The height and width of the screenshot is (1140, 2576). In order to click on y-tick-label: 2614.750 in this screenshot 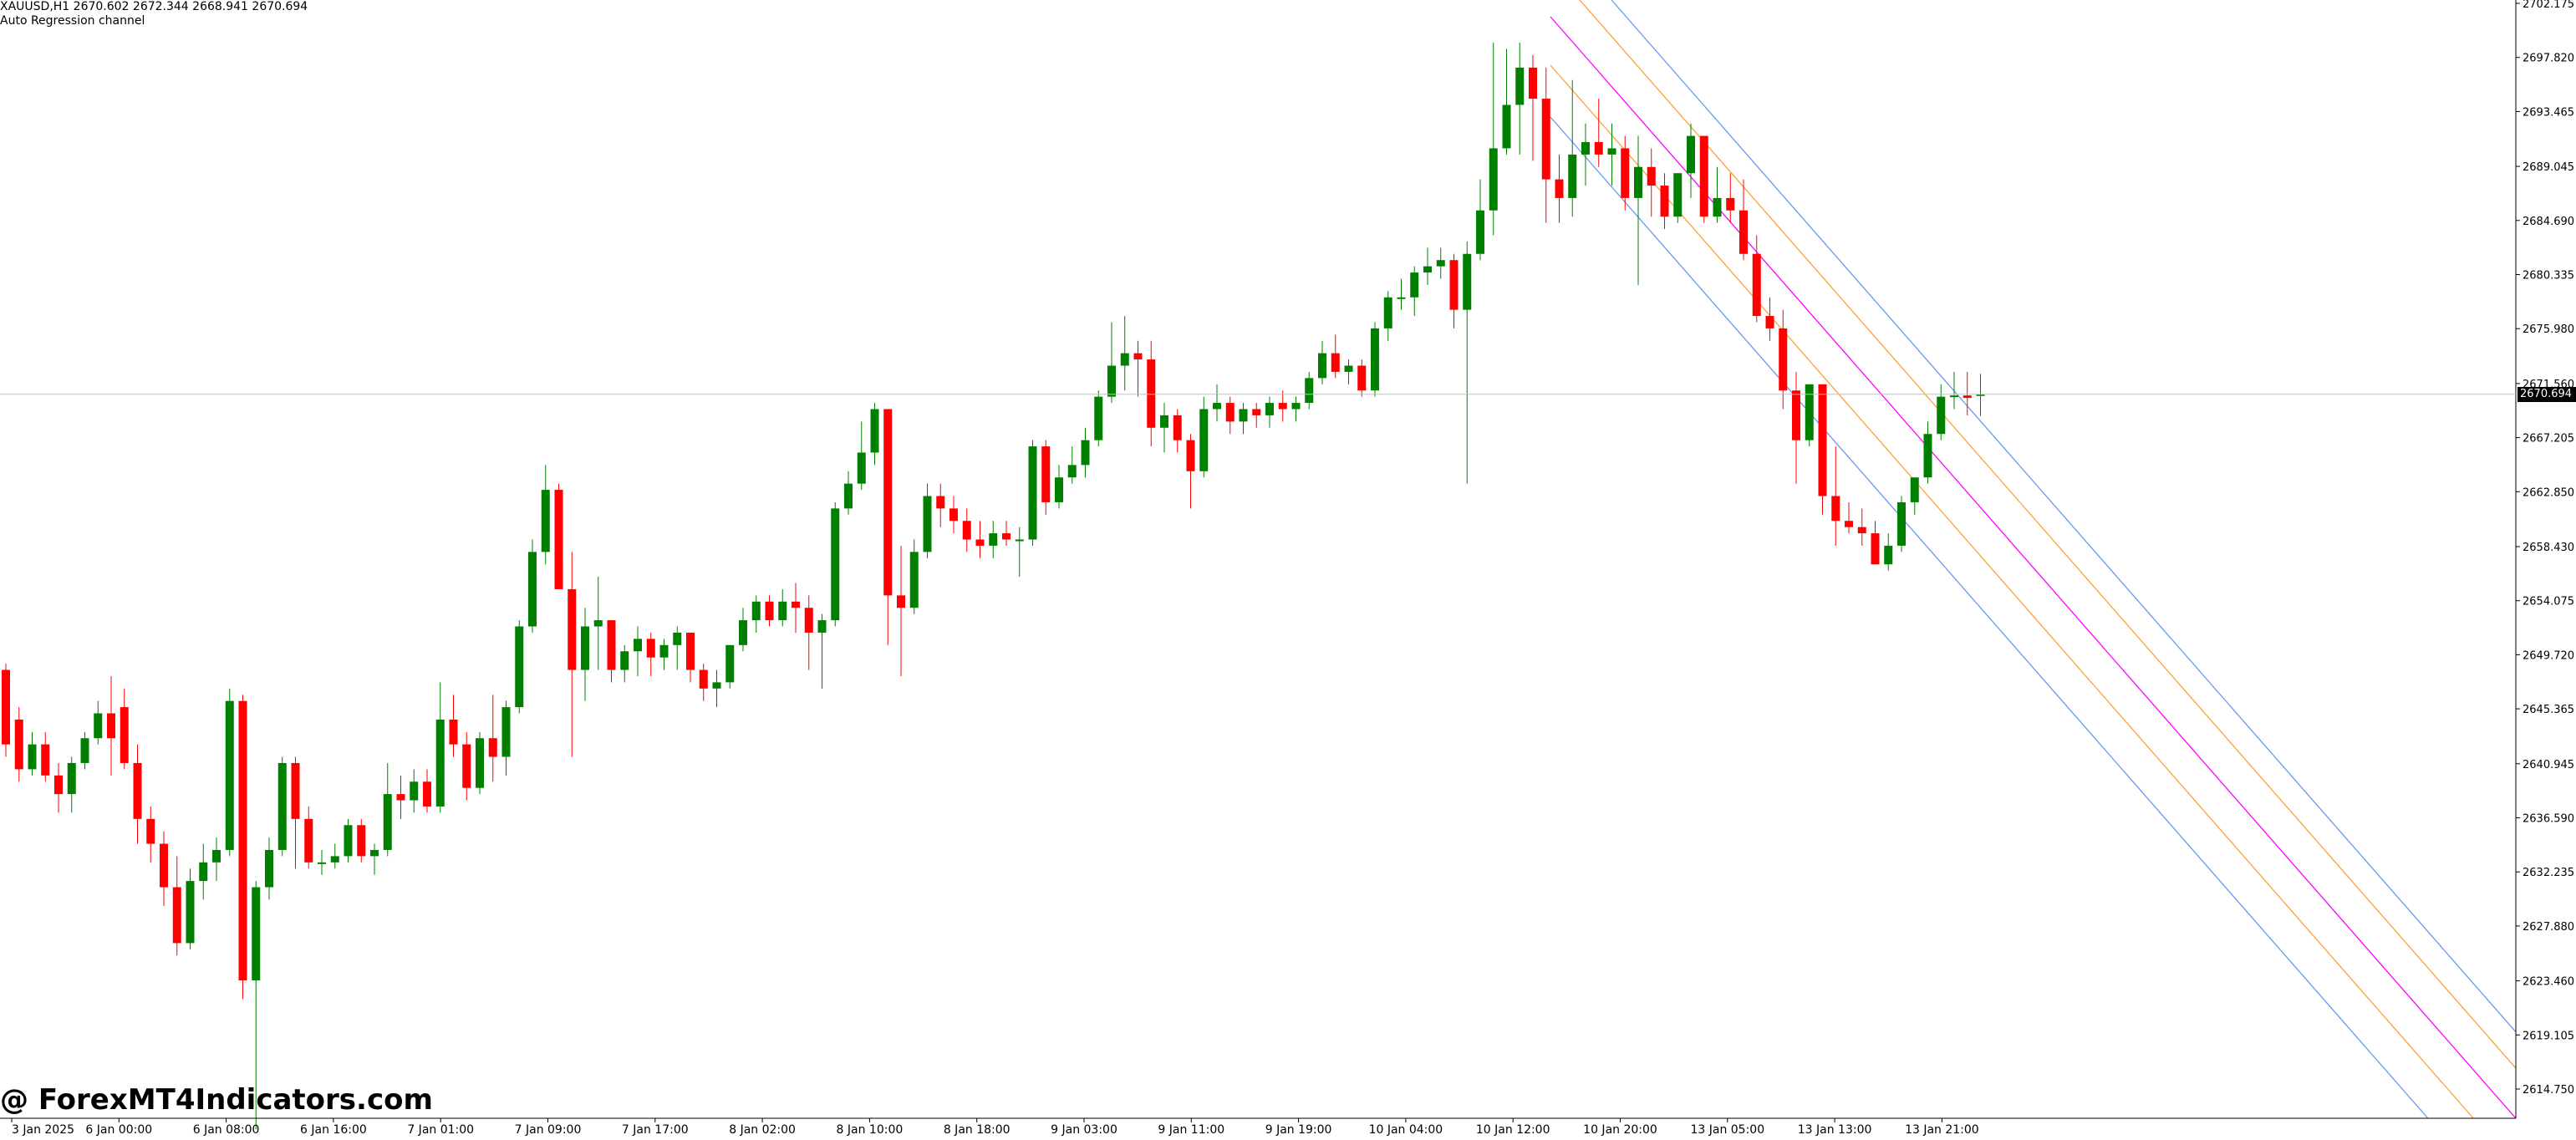, I will do `click(2548, 1090)`.